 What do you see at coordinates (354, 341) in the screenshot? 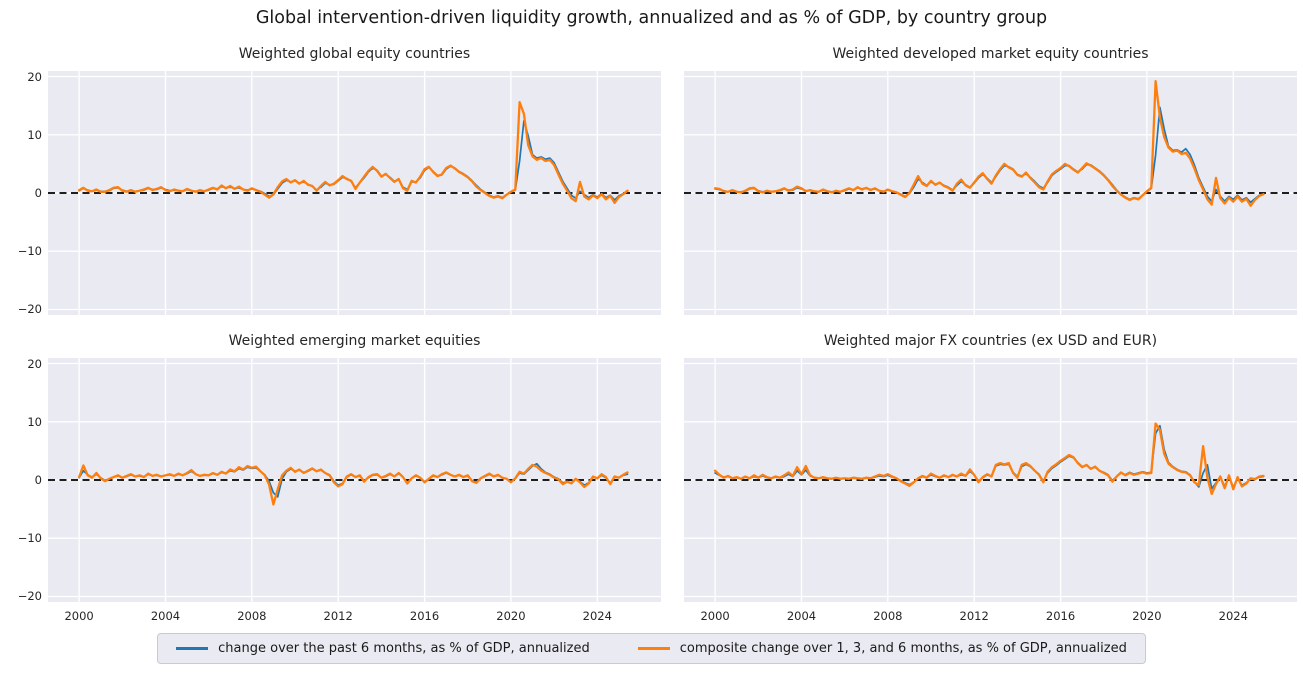
I see `subplot-title: Weighted emerging market equities` at bounding box center [354, 341].